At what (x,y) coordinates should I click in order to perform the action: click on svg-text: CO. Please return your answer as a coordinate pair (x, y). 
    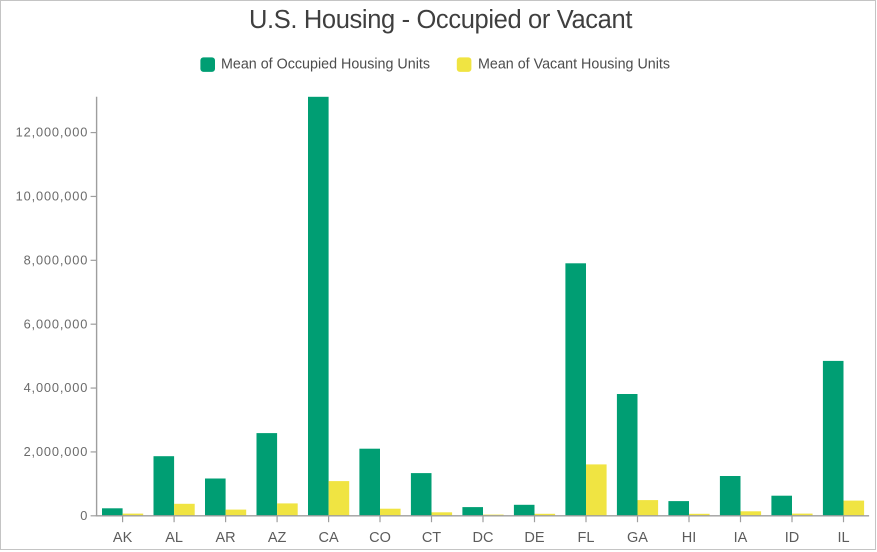
    Looking at the image, I should click on (380, 538).